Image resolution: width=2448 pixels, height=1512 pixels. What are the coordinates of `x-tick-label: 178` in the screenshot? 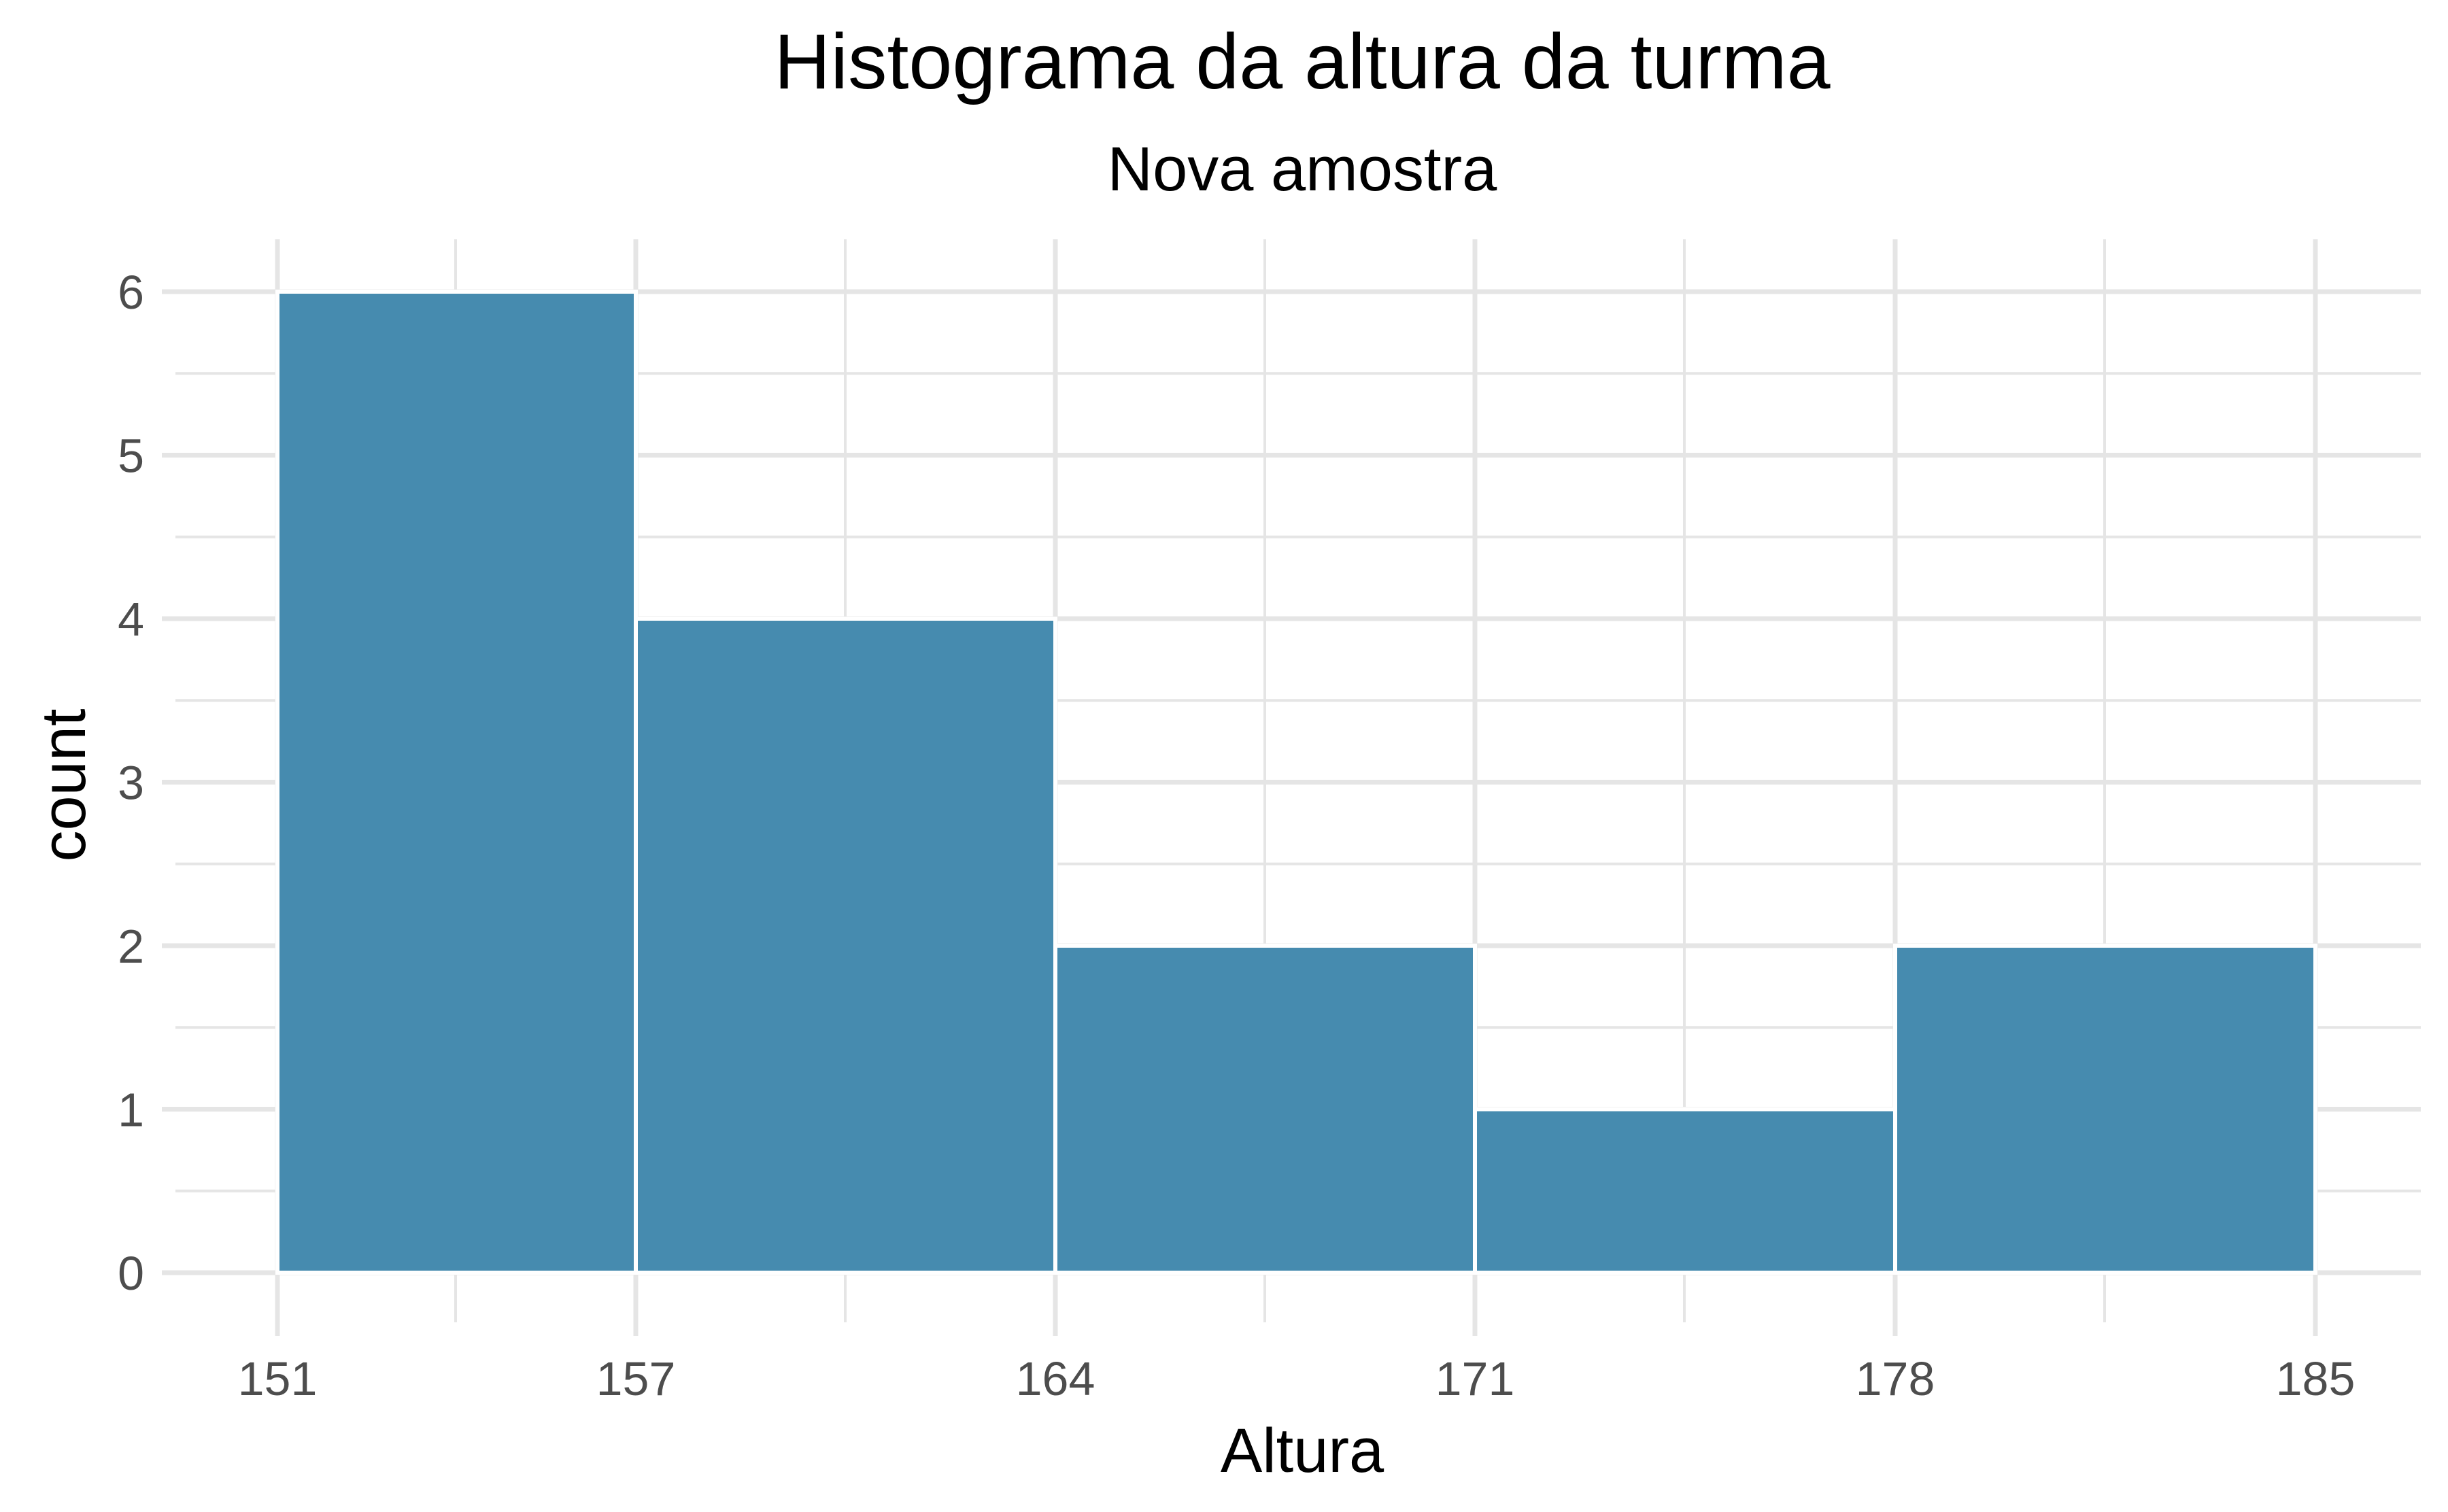 It's located at (1896, 1378).